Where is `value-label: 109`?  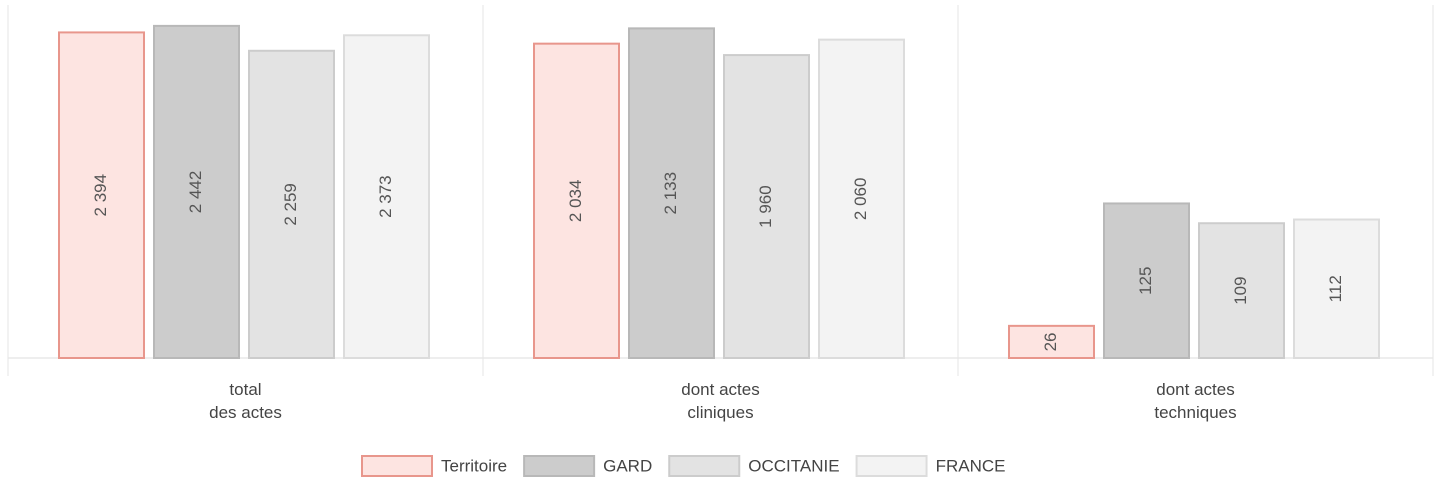 value-label: 109 is located at coordinates (1240, 290).